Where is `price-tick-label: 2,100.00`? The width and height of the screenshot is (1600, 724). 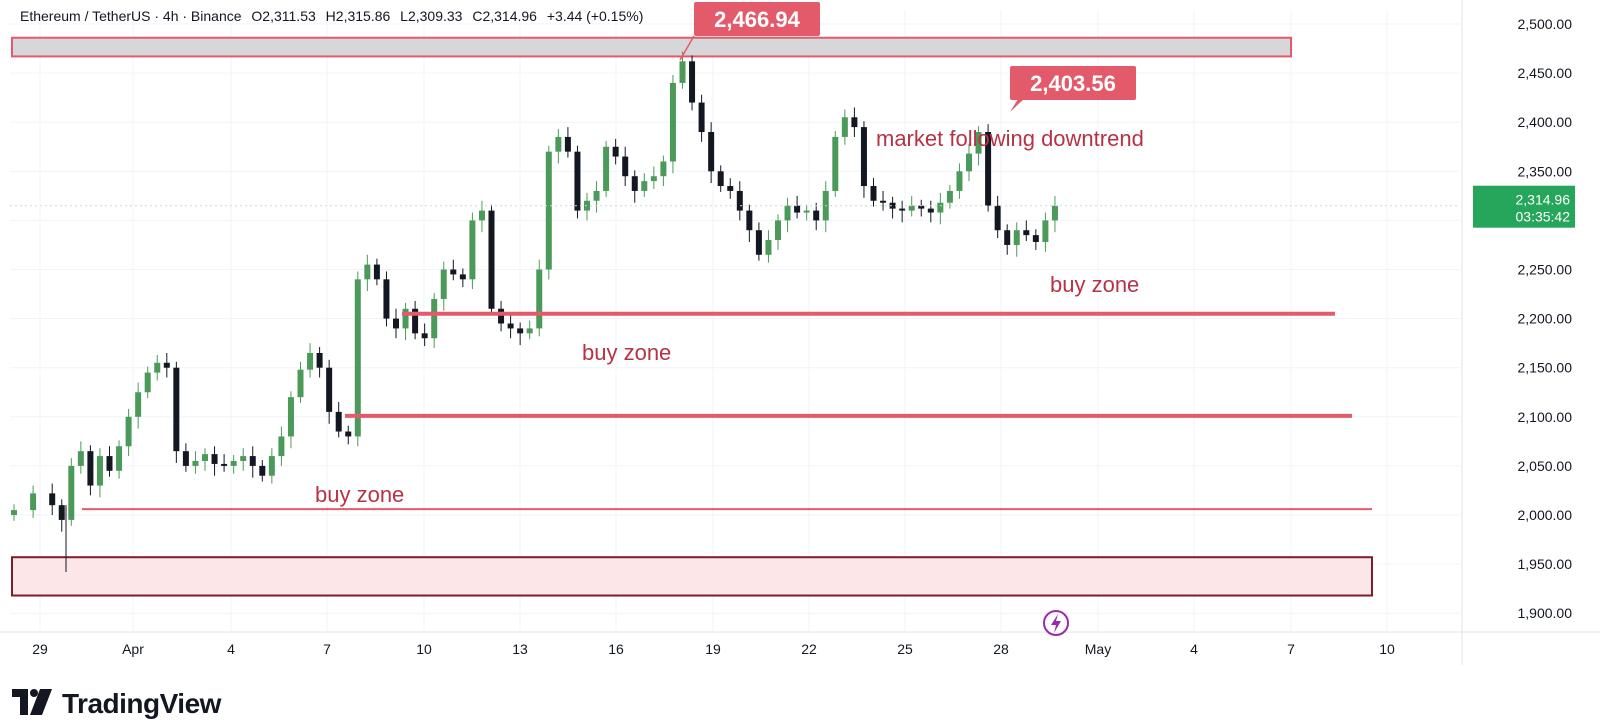 price-tick-label: 2,100.00 is located at coordinates (1545, 417).